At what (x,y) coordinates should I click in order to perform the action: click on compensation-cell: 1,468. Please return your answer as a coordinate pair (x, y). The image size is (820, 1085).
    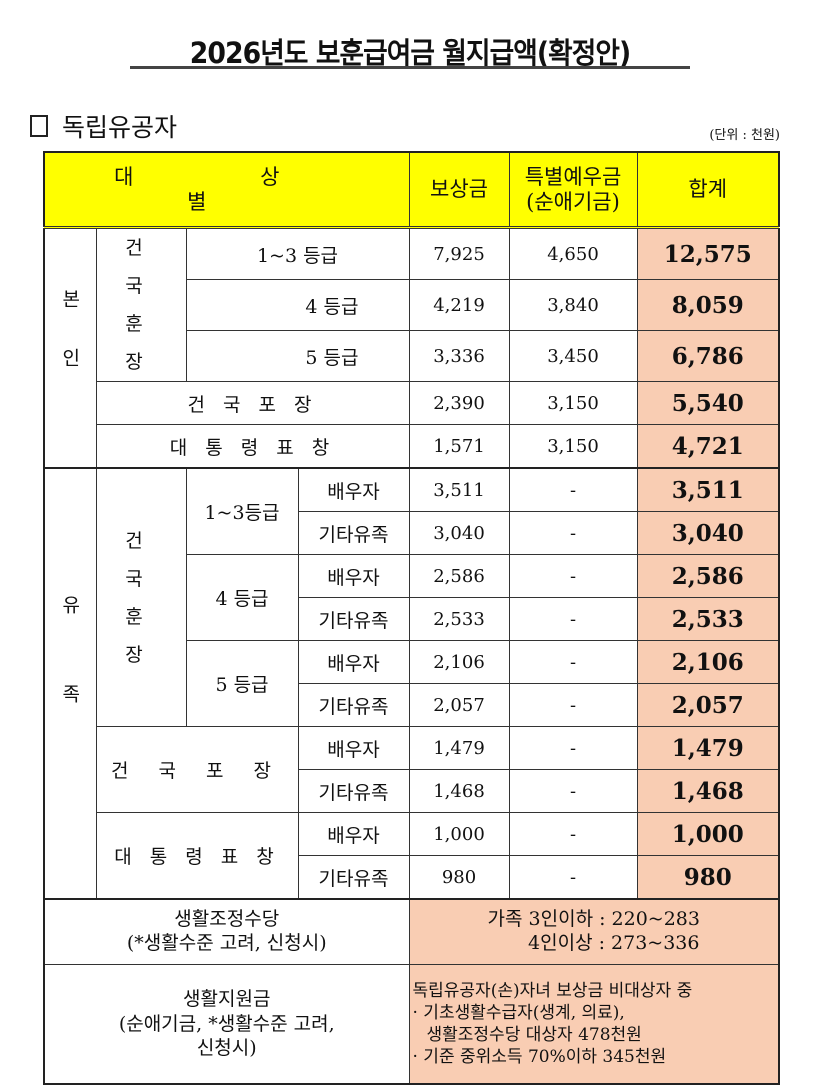
    Looking at the image, I should click on (459, 791).